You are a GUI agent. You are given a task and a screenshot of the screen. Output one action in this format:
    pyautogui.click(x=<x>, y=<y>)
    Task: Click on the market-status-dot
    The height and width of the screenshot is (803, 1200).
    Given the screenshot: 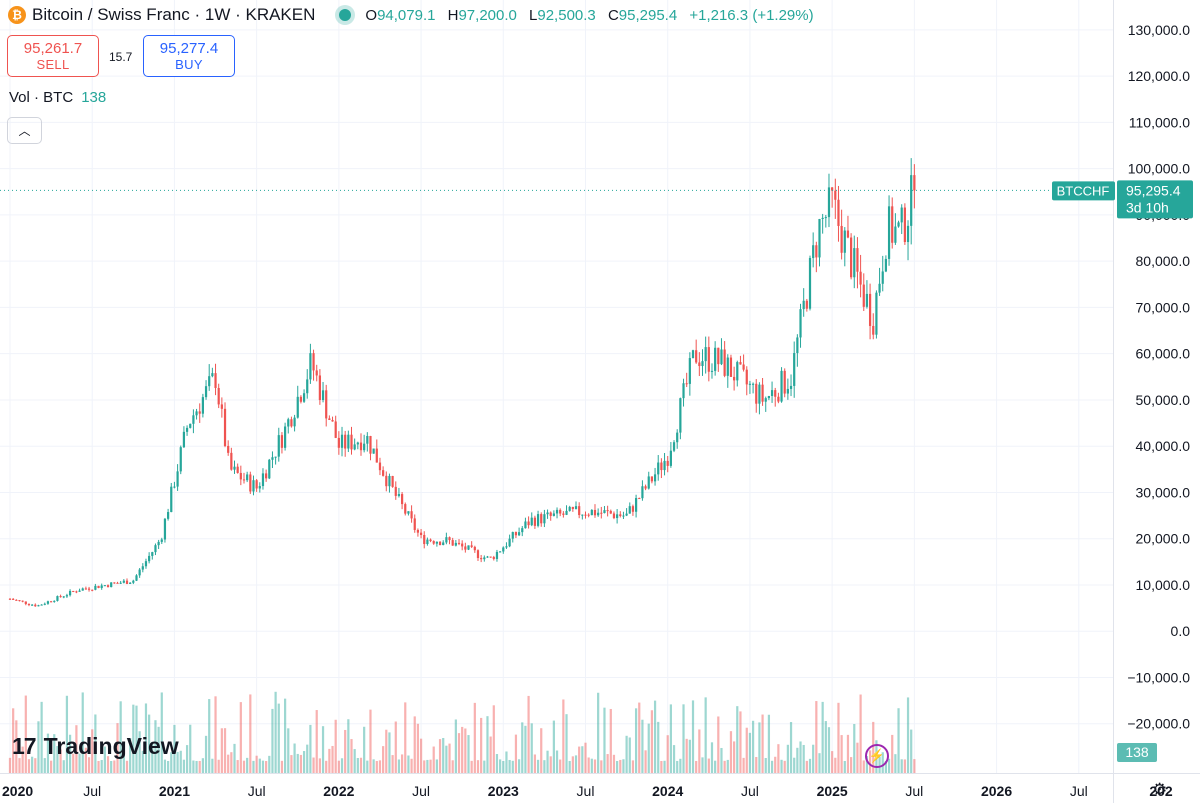 What is the action you would take?
    pyautogui.click(x=345, y=15)
    